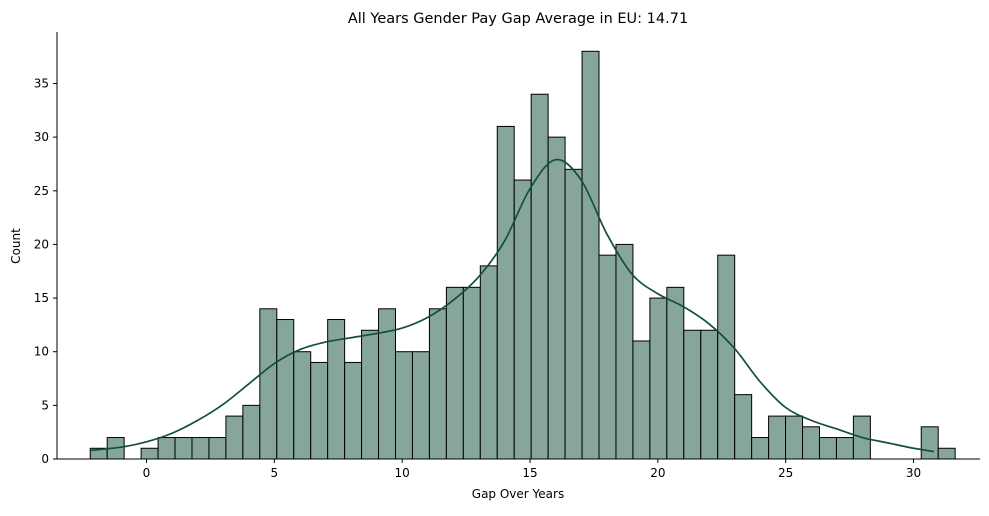  Describe the element at coordinates (147, 473) in the screenshot. I see `x-tick-label: 0` at that location.